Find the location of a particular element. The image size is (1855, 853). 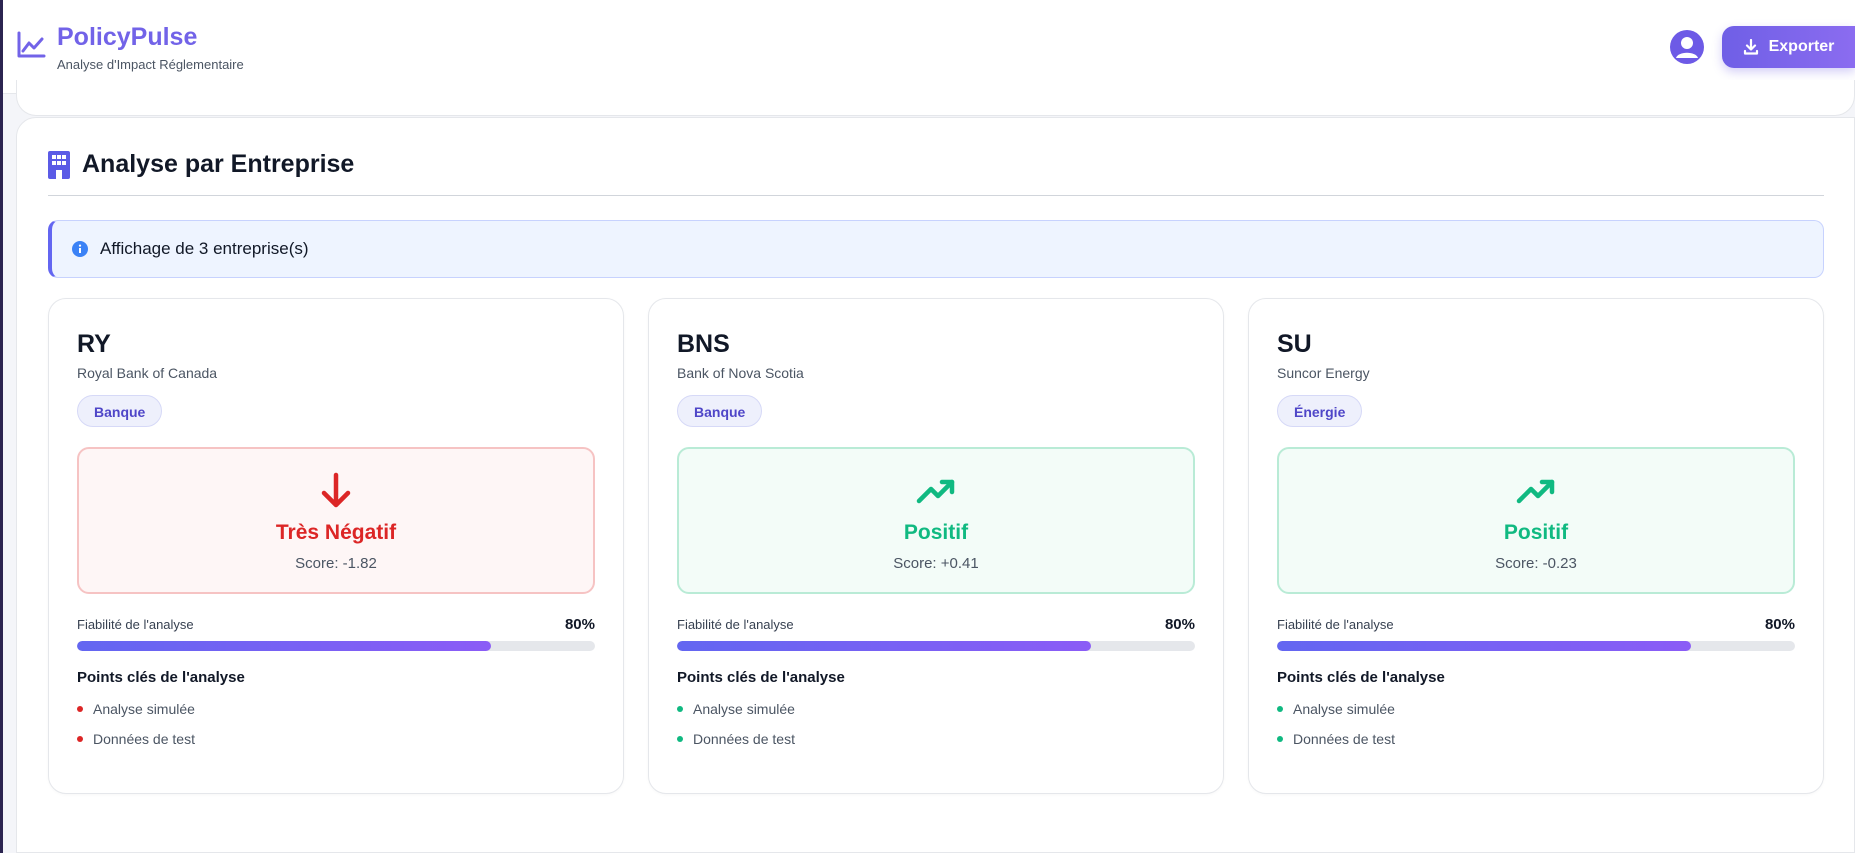

impact-box: Positif Score: +0.41 is located at coordinates (936, 520).